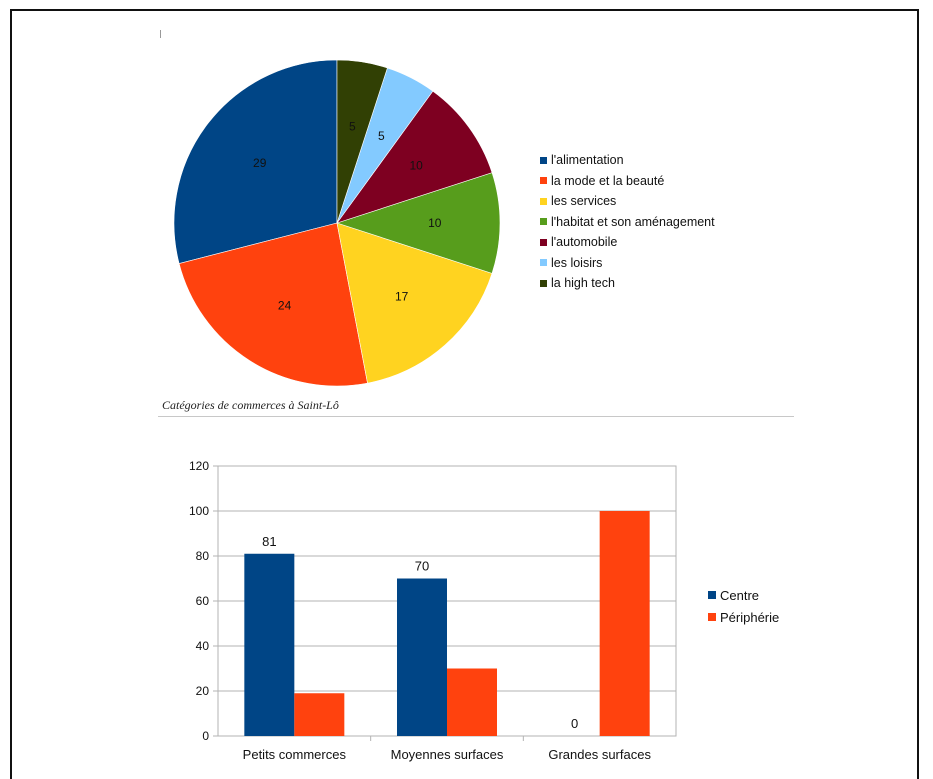  Describe the element at coordinates (260, 163) in the screenshot. I see `pie-slice-label: 29` at that location.